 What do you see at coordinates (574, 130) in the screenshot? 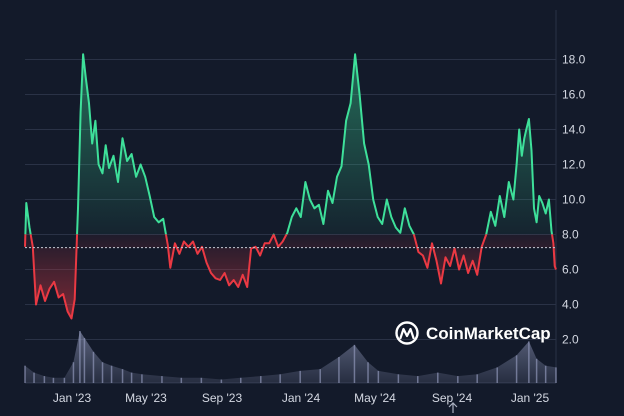
I see `y-tick-label: 14.0` at bounding box center [574, 130].